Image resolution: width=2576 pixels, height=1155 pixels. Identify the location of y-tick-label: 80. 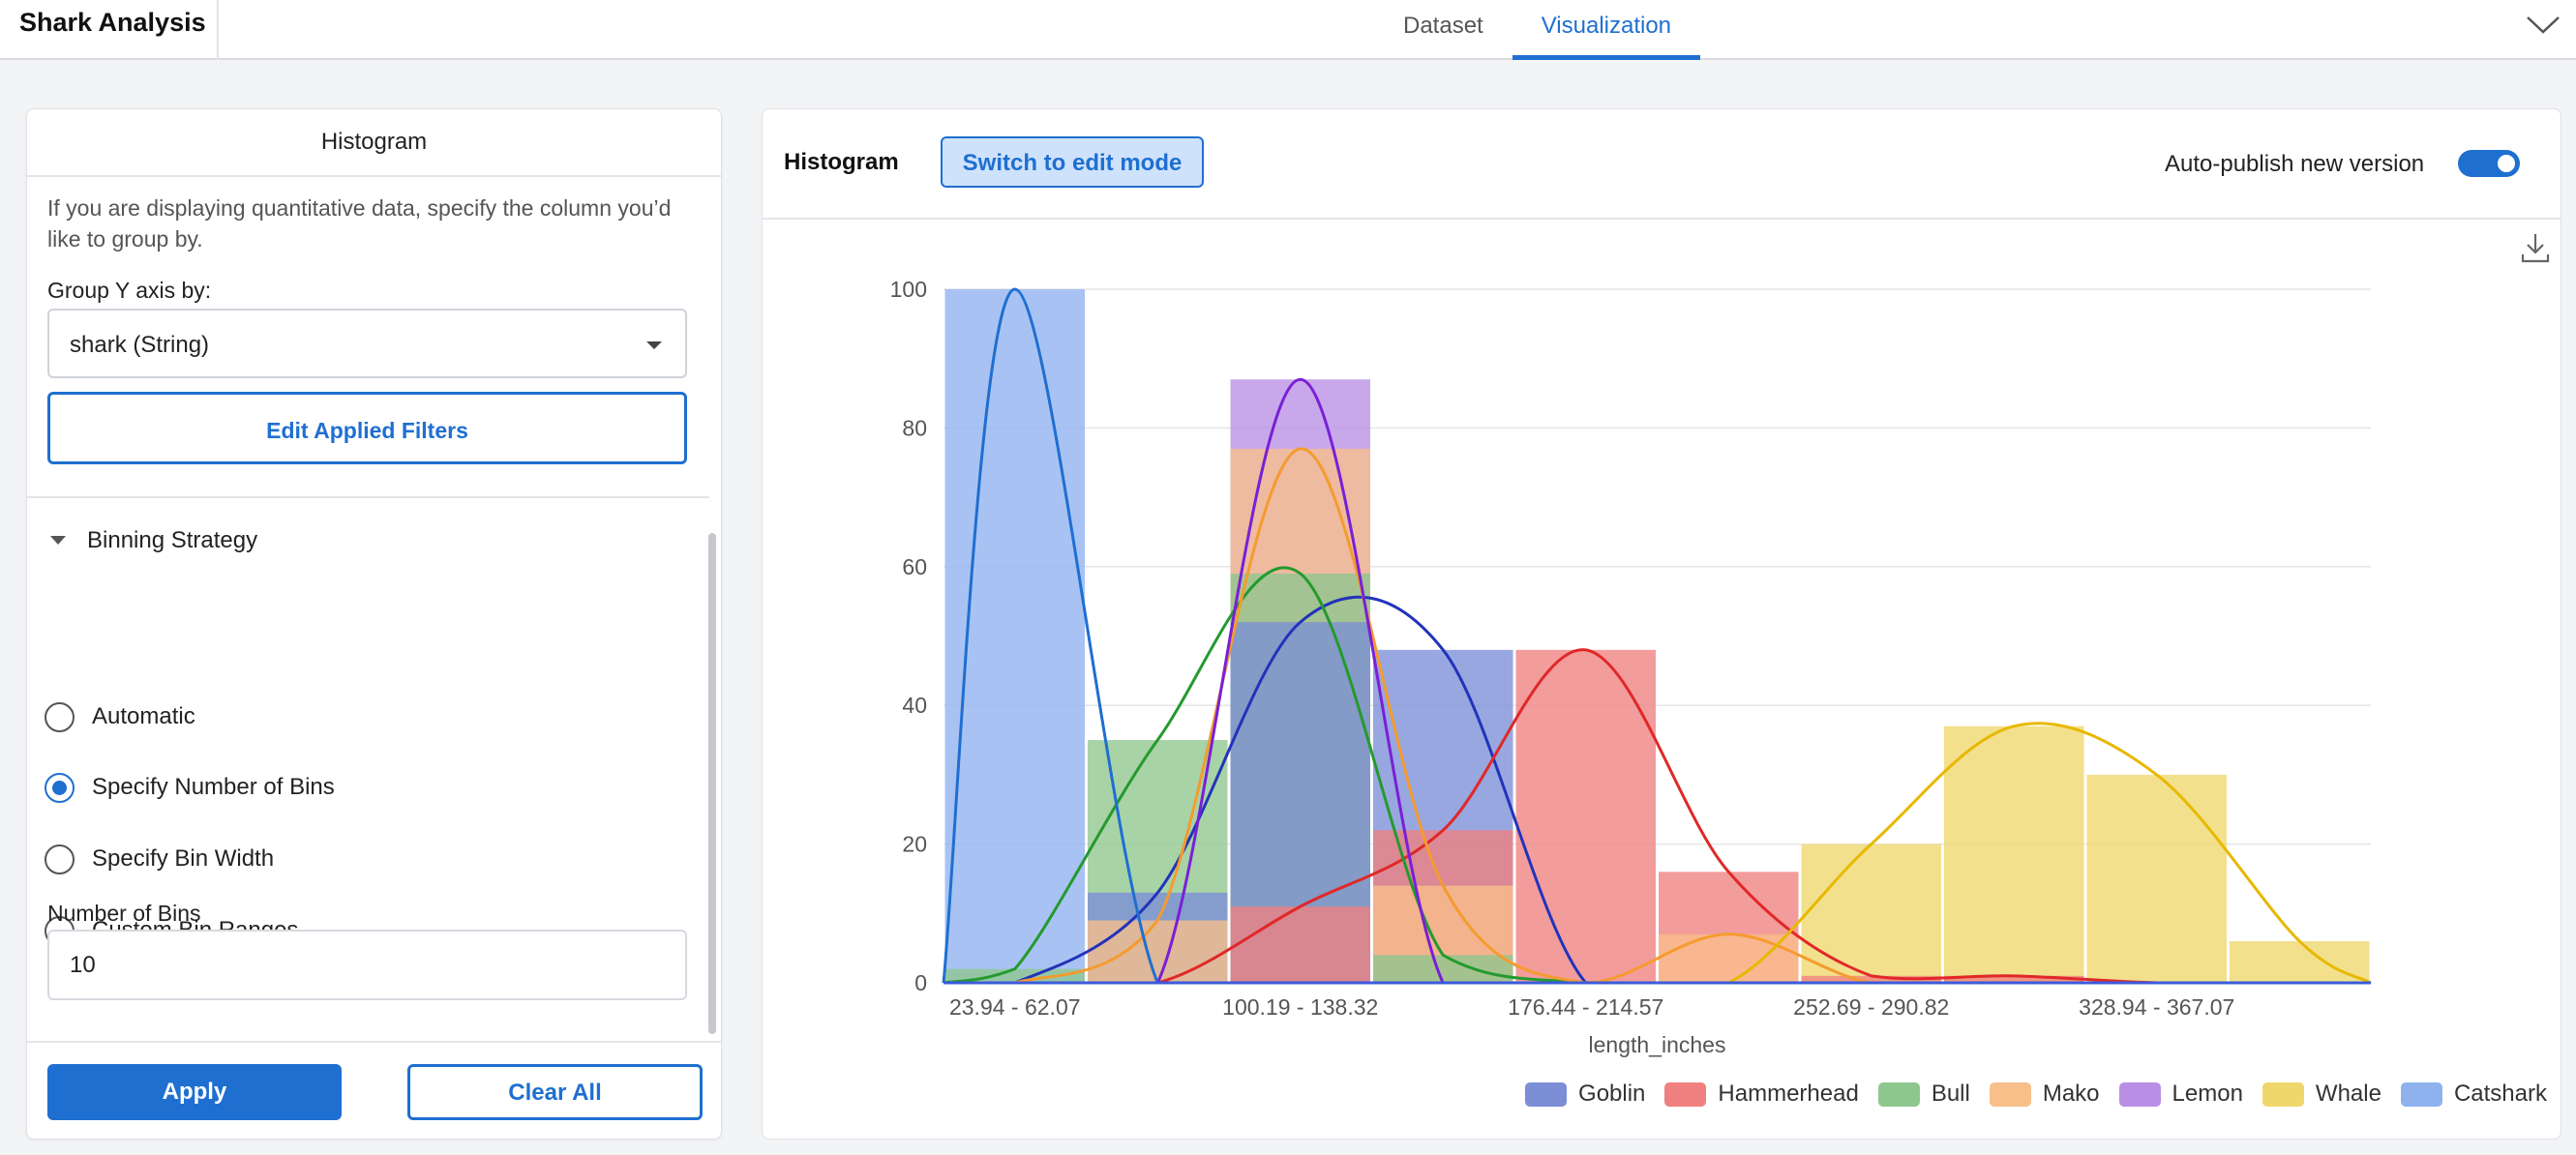
(914, 427).